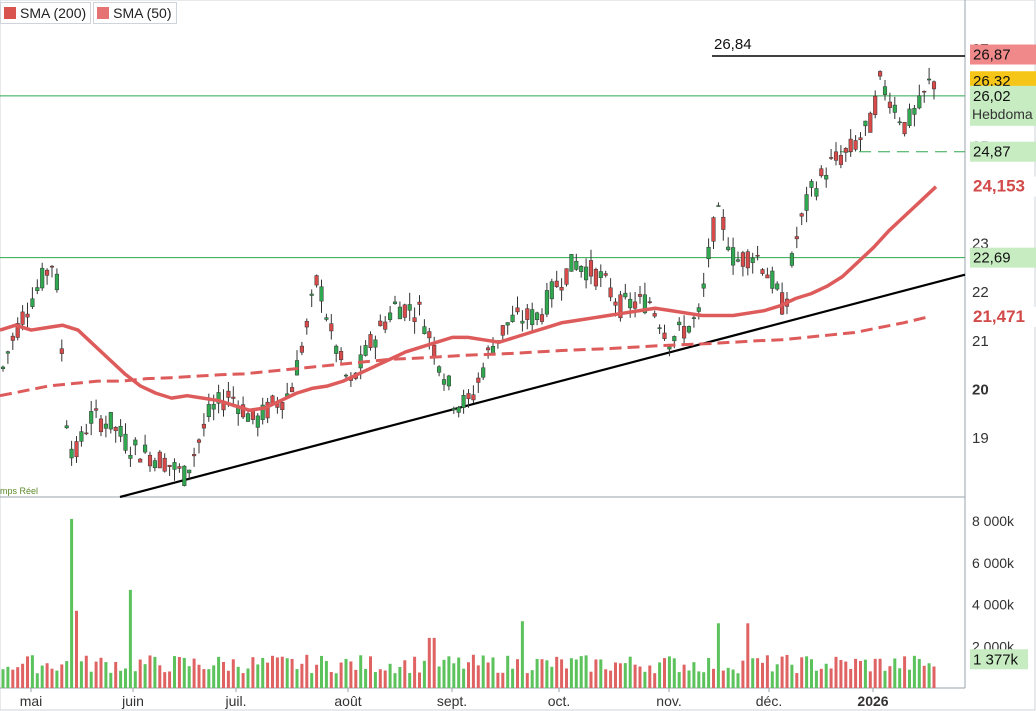 This screenshot has height=711, width=1036. What do you see at coordinates (46, 13) in the screenshot?
I see `legend-item-sma200: SMA (200)` at bounding box center [46, 13].